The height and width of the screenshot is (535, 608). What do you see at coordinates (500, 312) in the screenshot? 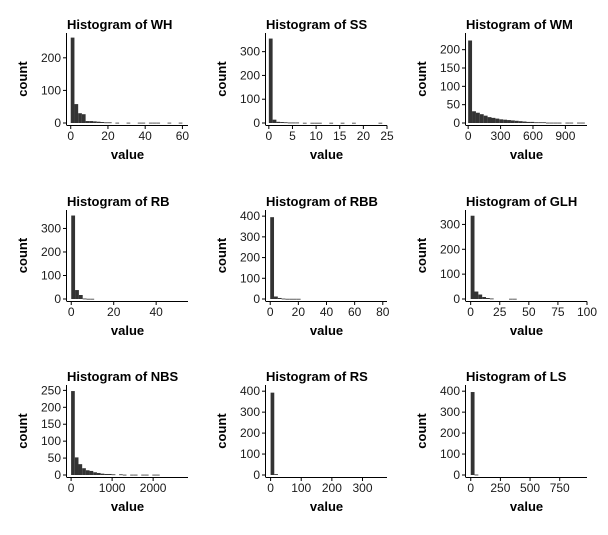
I see `x-tick-label-glh-1: 25` at bounding box center [500, 312].